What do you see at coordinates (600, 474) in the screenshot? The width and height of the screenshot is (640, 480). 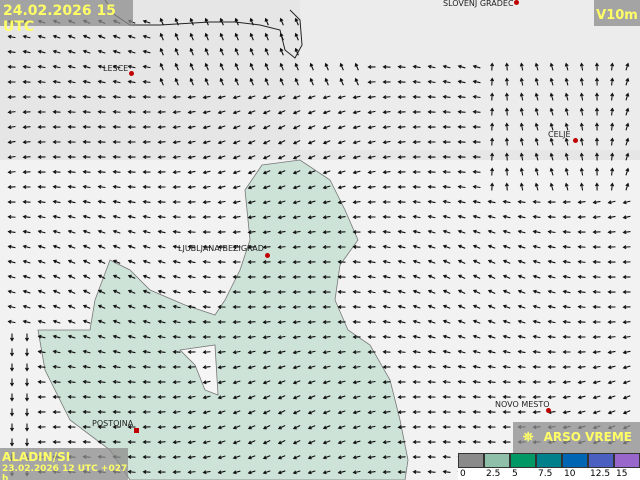 I see `legend-tick: 12.5` at bounding box center [600, 474].